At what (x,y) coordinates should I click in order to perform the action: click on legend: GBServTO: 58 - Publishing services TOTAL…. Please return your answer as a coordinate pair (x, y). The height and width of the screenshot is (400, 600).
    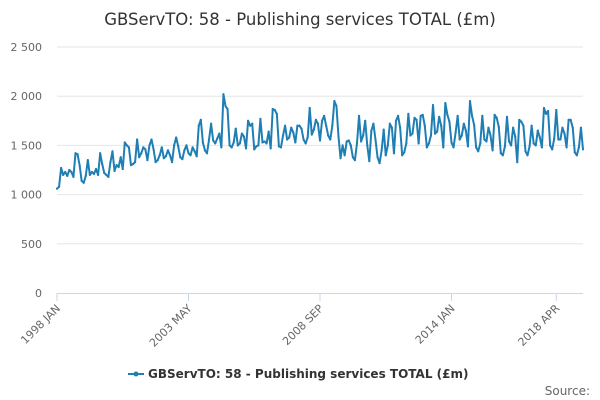
    Looking at the image, I should click on (298, 374).